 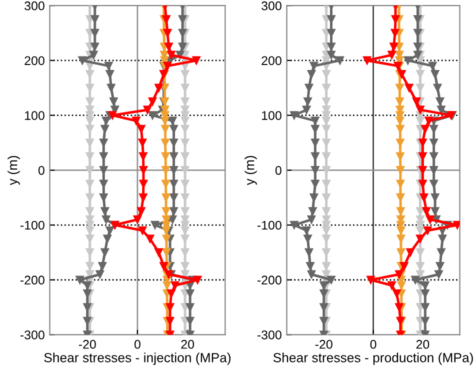 What do you see at coordinates (373, 358) in the screenshot?
I see `x-axis-title: Shear stresses - production (MPa)` at bounding box center [373, 358].